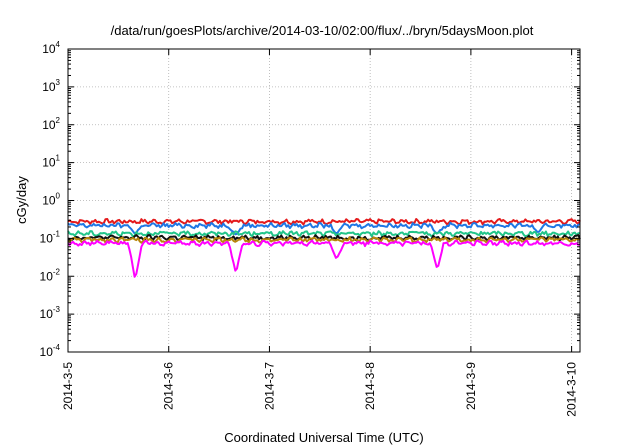 The height and width of the screenshot is (448, 640). Describe the element at coordinates (51, 86) in the screenshot. I see `y-tick-label: 10³` at that location.